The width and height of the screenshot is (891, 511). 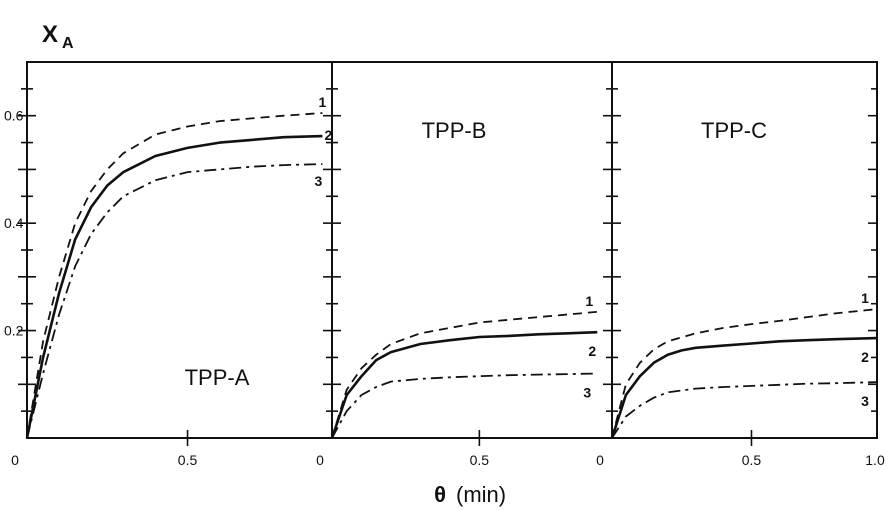 I want to click on y-tick-label: 0.2, so click(x=14, y=331).